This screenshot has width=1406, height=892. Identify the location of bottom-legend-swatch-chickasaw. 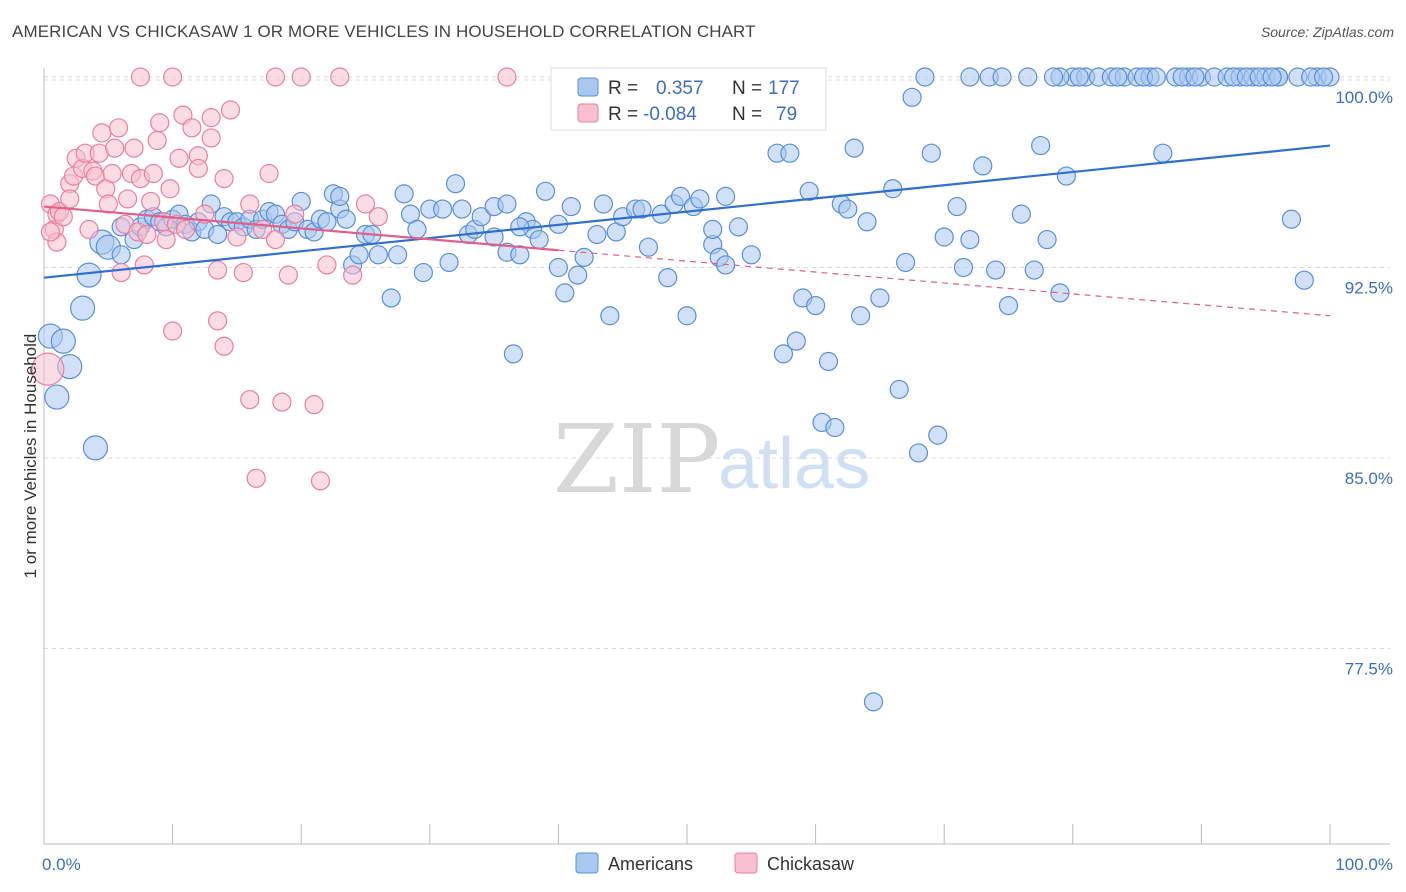
(746, 863).